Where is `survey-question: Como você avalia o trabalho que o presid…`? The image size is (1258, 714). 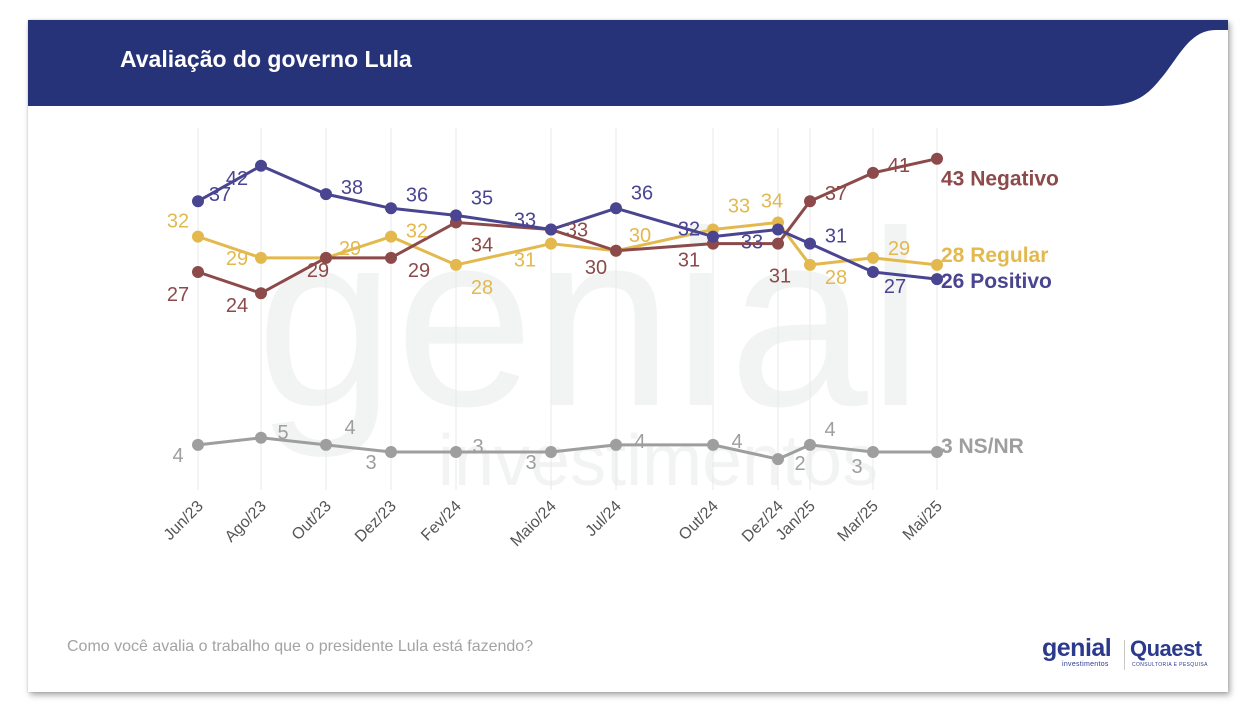 survey-question: Como você avalia o trabalho que o presid… is located at coordinates (300, 646).